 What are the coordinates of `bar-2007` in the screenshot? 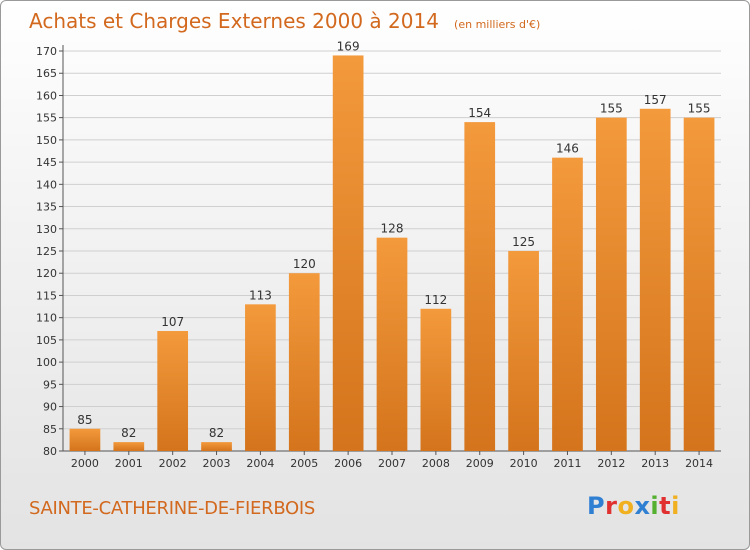 It's located at (392, 344).